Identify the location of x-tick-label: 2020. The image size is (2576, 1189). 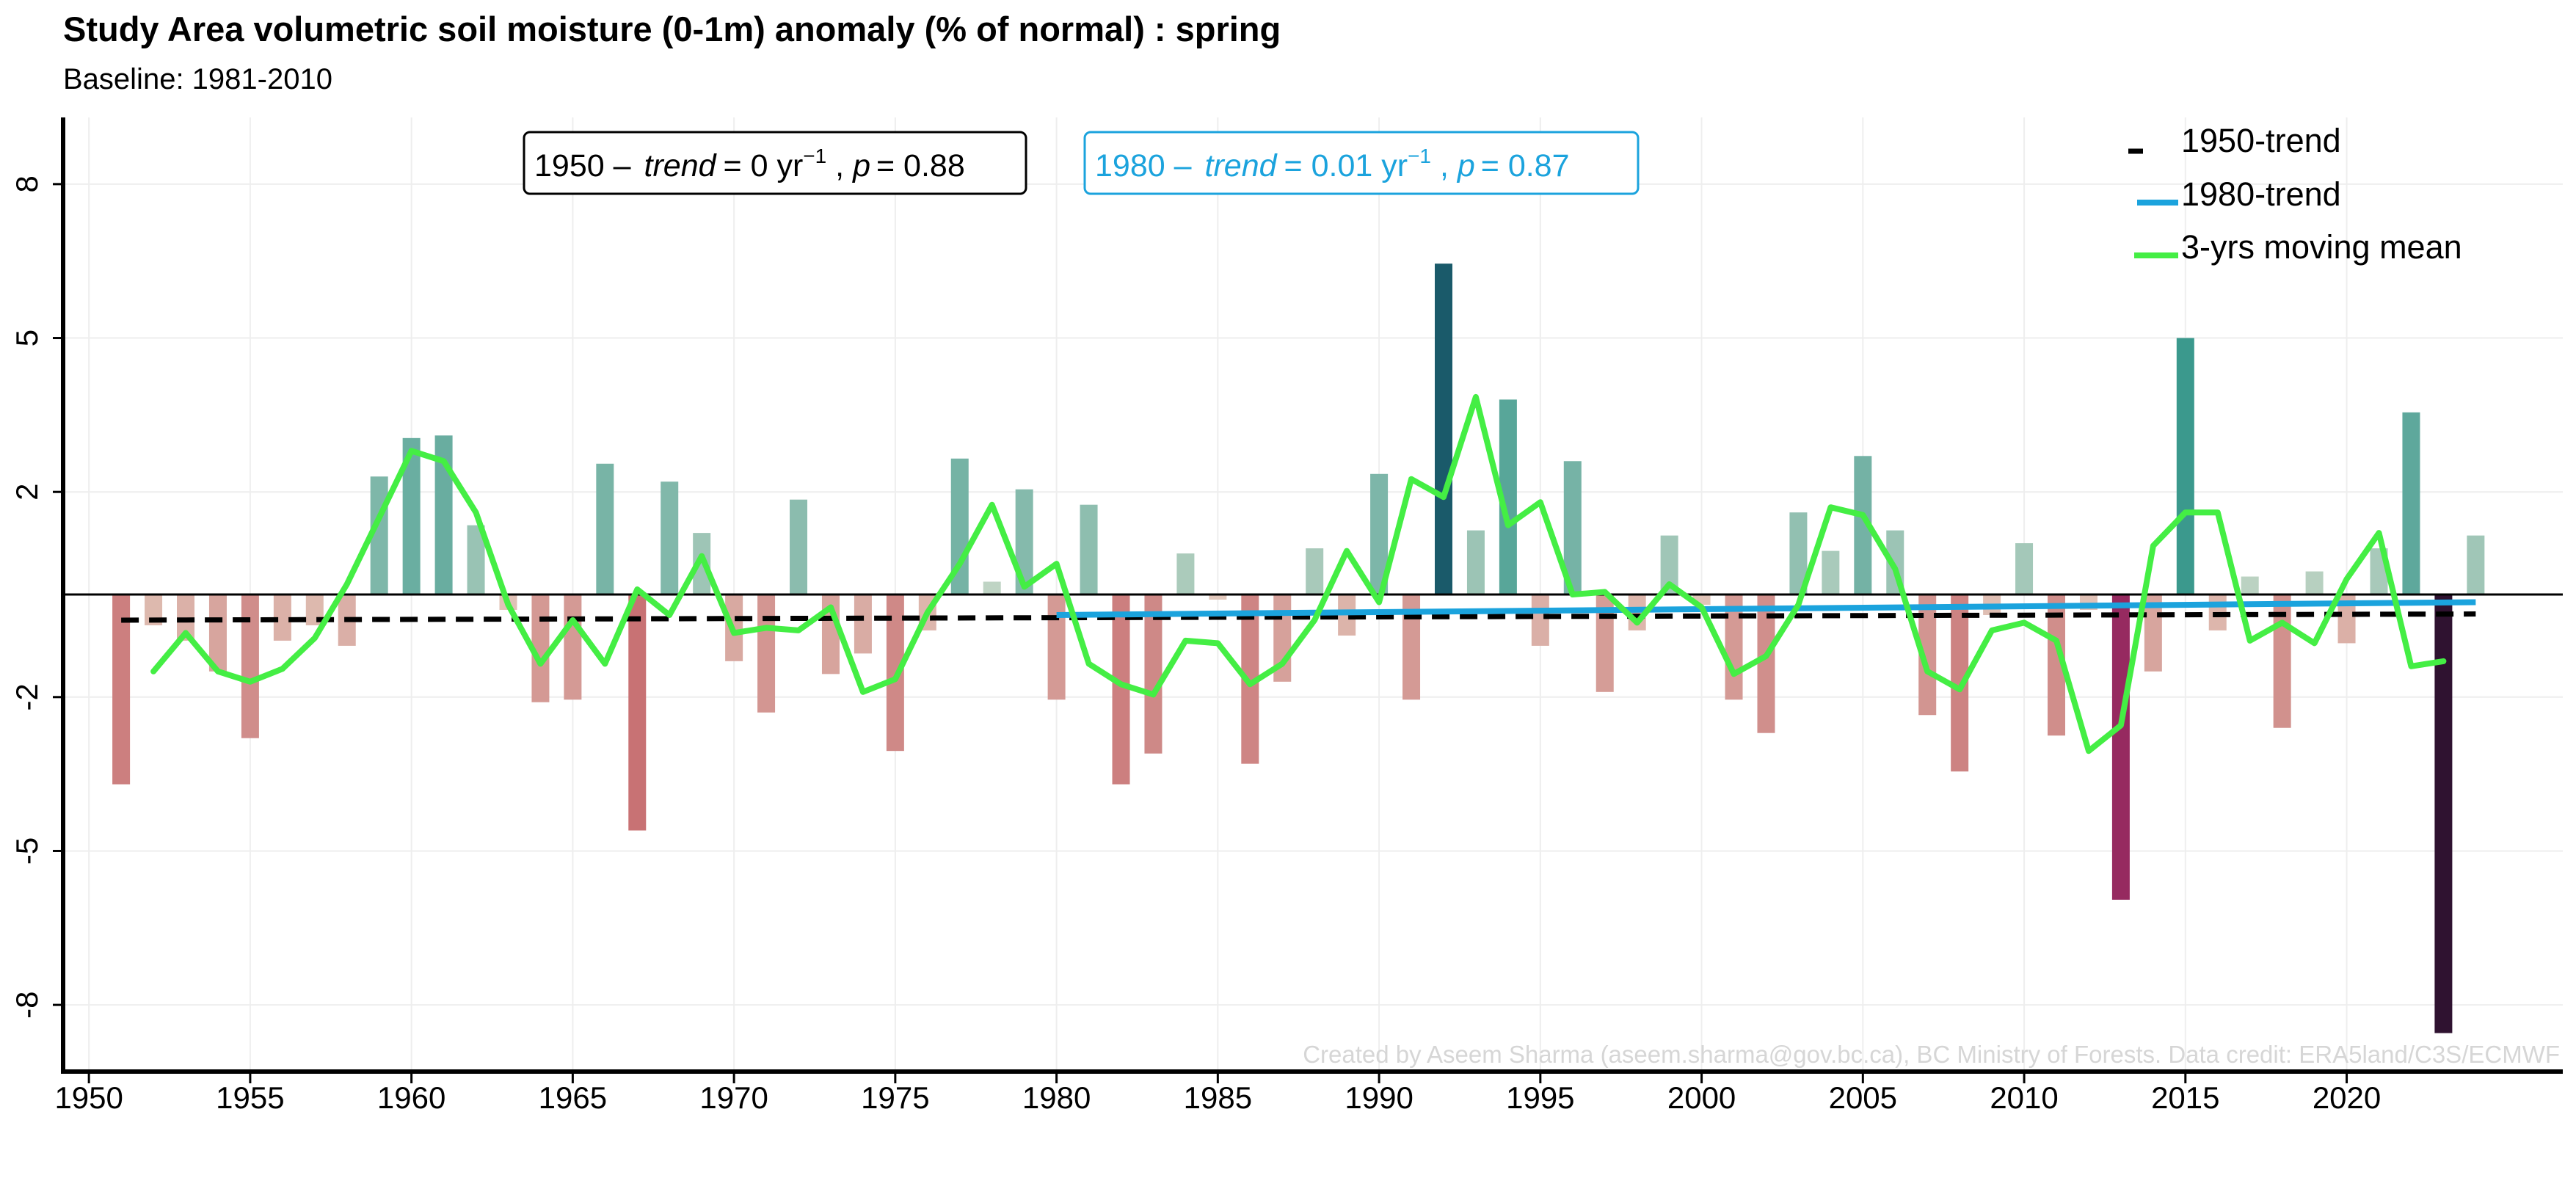
(2347, 1097).